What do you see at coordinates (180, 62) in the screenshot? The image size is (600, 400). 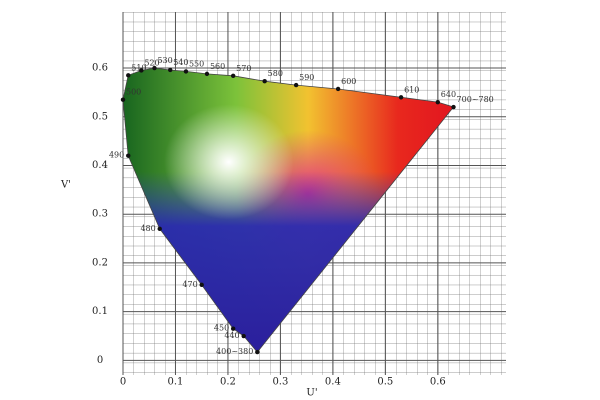 I see `point-label: 540` at bounding box center [180, 62].